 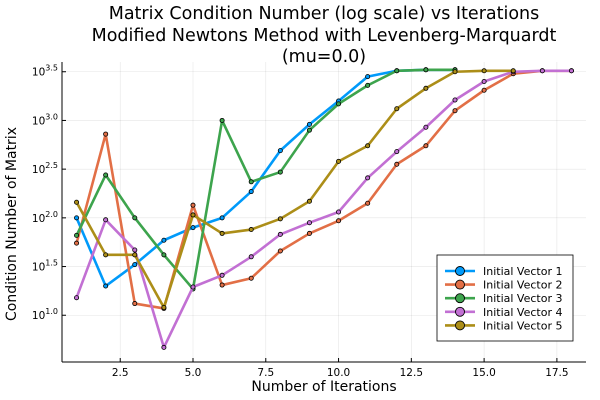 What do you see at coordinates (522, 325) in the screenshot?
I see `legend-entry-label: Initial Vector 5` at bounding box center [522, 325].